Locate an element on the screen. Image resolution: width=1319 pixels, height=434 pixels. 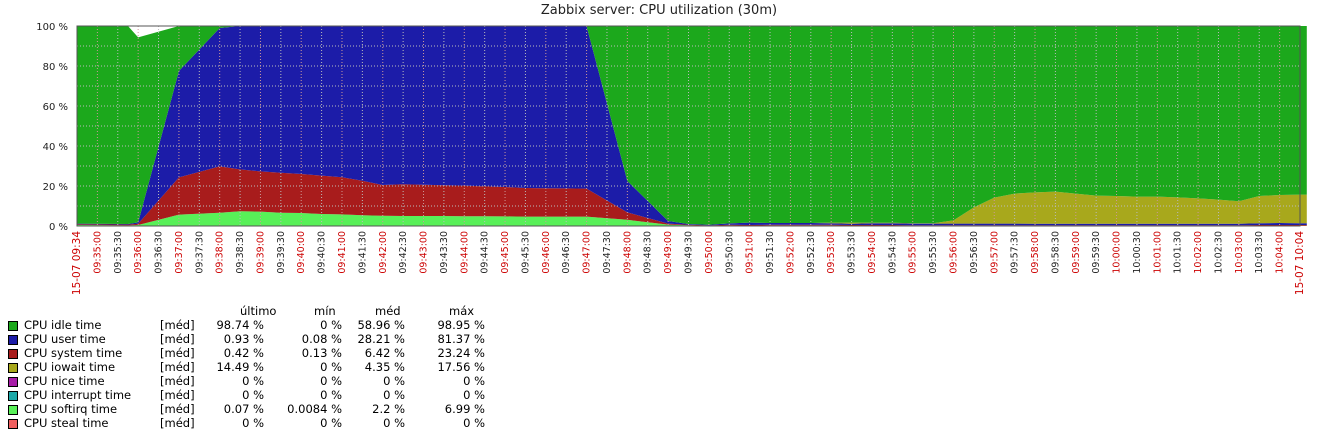
series-area-cpu-system-time is located at coordinates (692, 196).